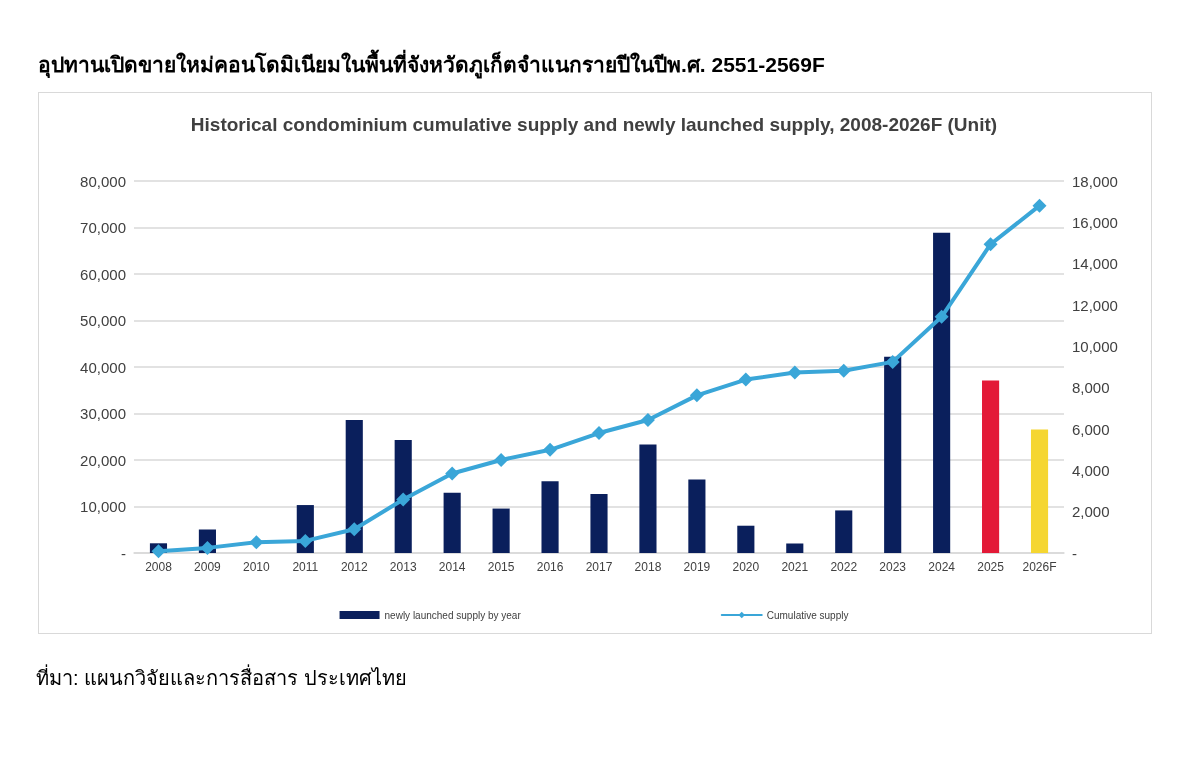 The width and height of the screenshot is (1200, 757). I want to click on x-tick-label: 2015, so click(501, 567).